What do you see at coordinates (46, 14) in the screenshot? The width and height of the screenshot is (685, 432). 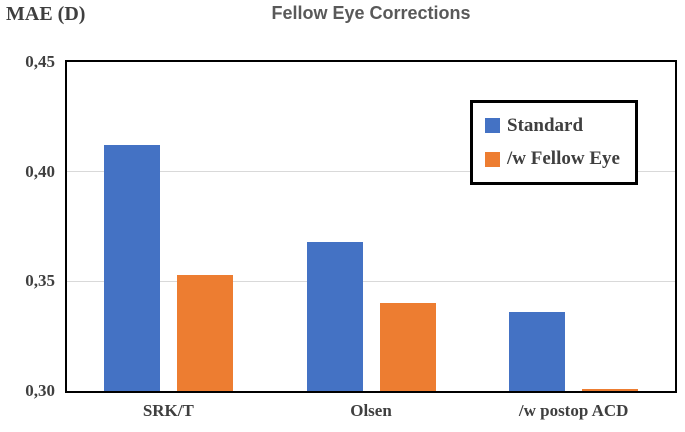 I see `y-axis-title: MAE (D)` at bounding box center [46, 14].